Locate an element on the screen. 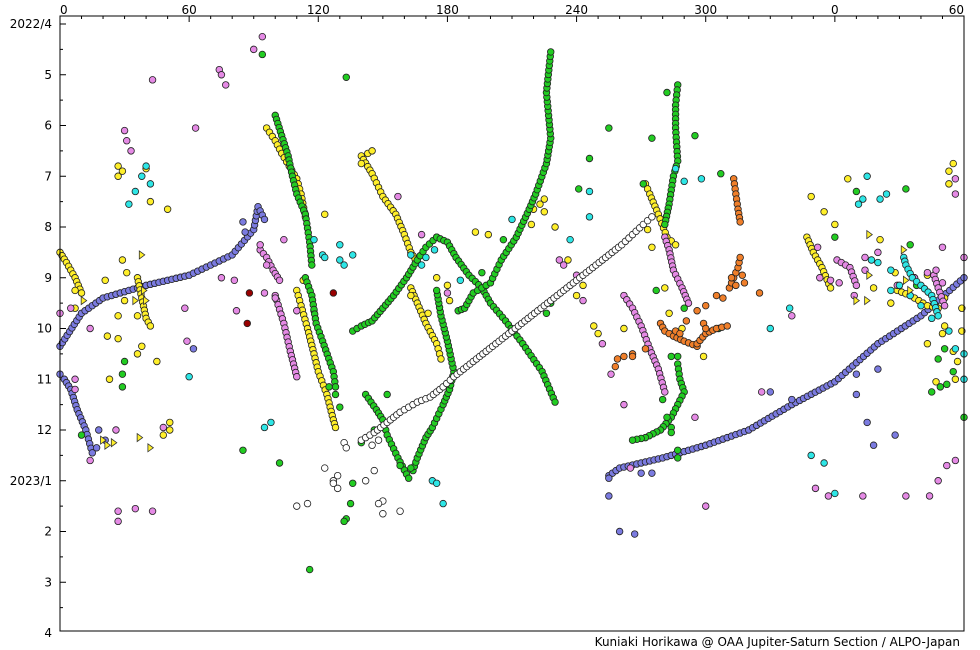 The width and height of the screenshot is (980, 650). y-tick-label: 9 is located at coordinates (48, 278).